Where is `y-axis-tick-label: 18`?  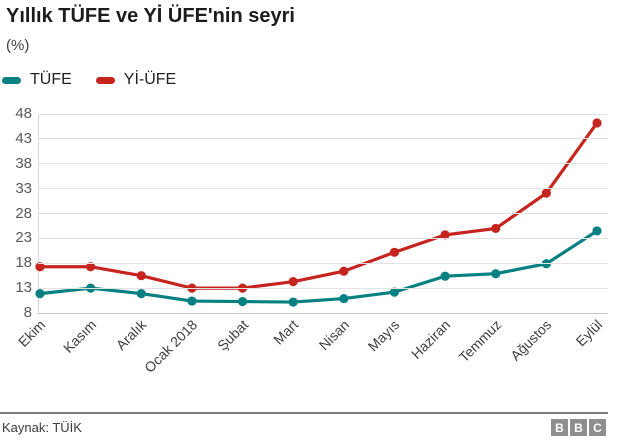 y-axis-tick-label: 18 is located at coordinates (23, 263).